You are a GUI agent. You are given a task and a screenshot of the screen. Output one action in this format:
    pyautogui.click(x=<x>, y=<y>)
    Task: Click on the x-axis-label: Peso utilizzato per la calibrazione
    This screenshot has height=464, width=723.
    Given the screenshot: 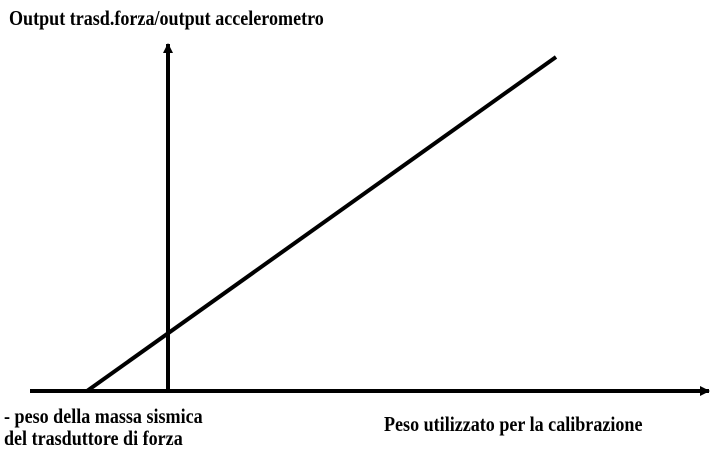 What is the action you would take?
    pyautogui.click(x=513, y=424)
    